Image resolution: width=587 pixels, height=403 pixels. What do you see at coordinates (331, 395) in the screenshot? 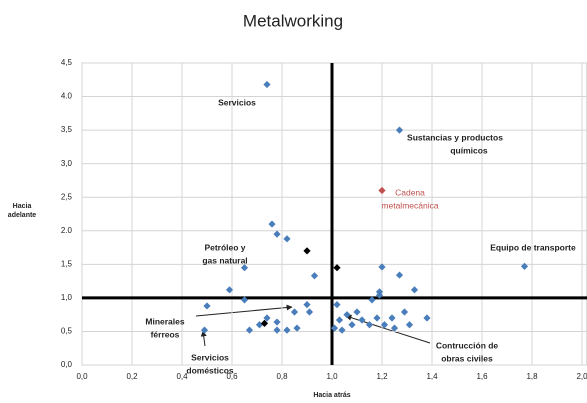
I see `x-axis-title: Hacia atrás` at bounding box center [331, 395].